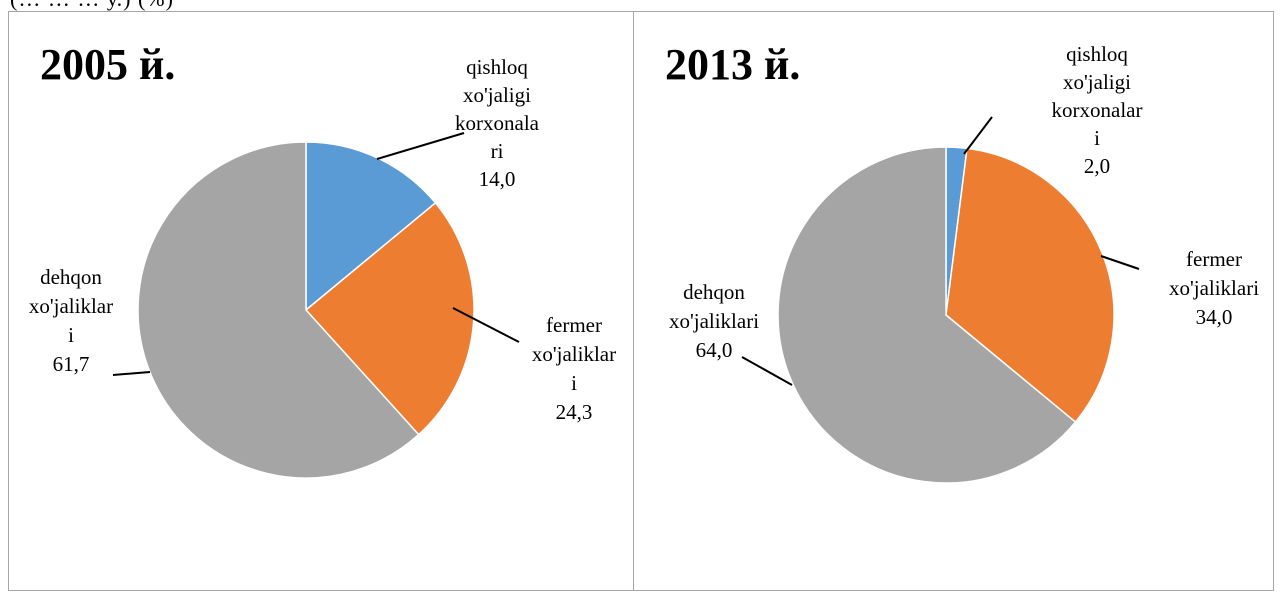 The width and height of the screenshot is (1282, 592). Describe the element at coordinates (714, 350) in the screenshot. I see `slice-value-dehqon: 64,0` at that location.